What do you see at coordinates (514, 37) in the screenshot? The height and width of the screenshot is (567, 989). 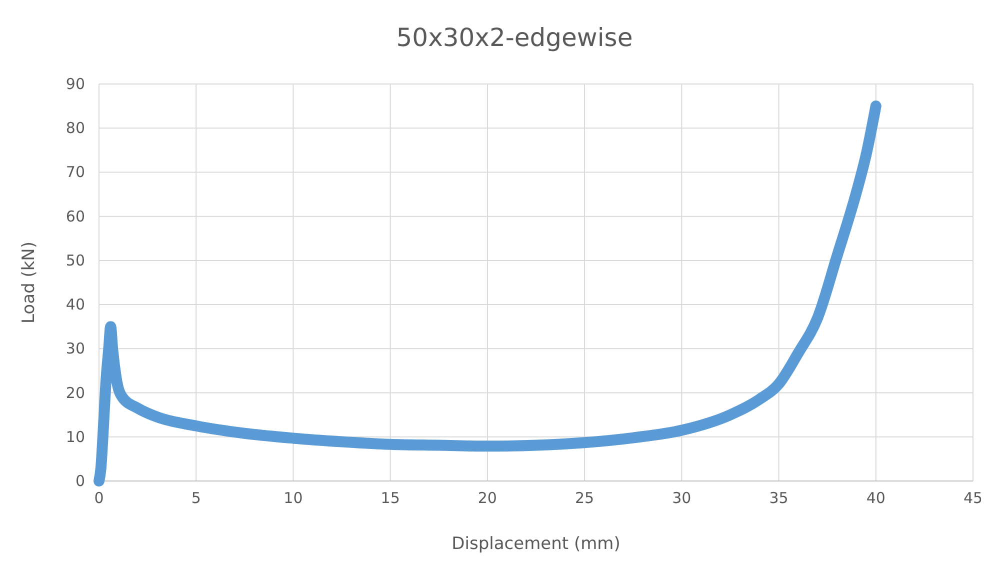 I see `chart-title: 50x30x2-edgewise` at bounding box center [514, 37].